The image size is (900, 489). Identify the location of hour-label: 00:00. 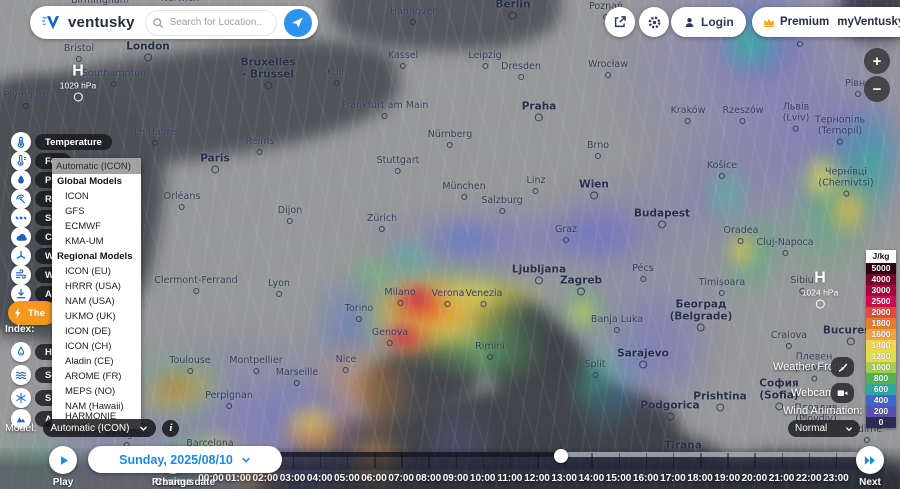
(211, 478).